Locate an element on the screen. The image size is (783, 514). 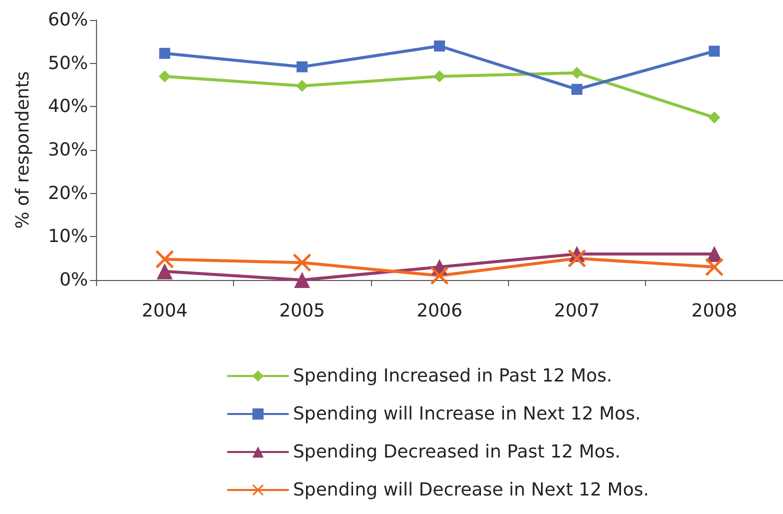
y-tick-label: 10% is located at coordinates (68, 237).